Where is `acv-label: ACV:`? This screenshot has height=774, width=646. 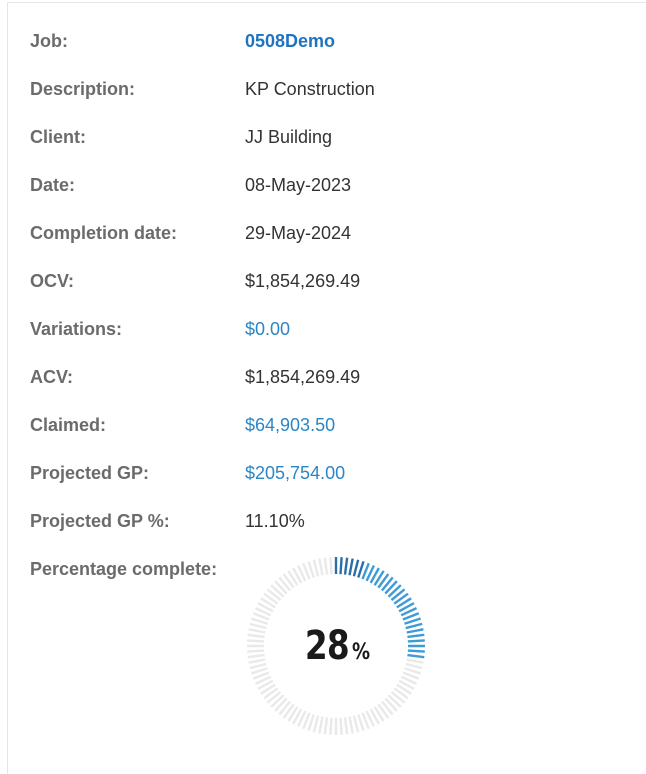
acv-label: ACV: is located at coordinates (52, 377).